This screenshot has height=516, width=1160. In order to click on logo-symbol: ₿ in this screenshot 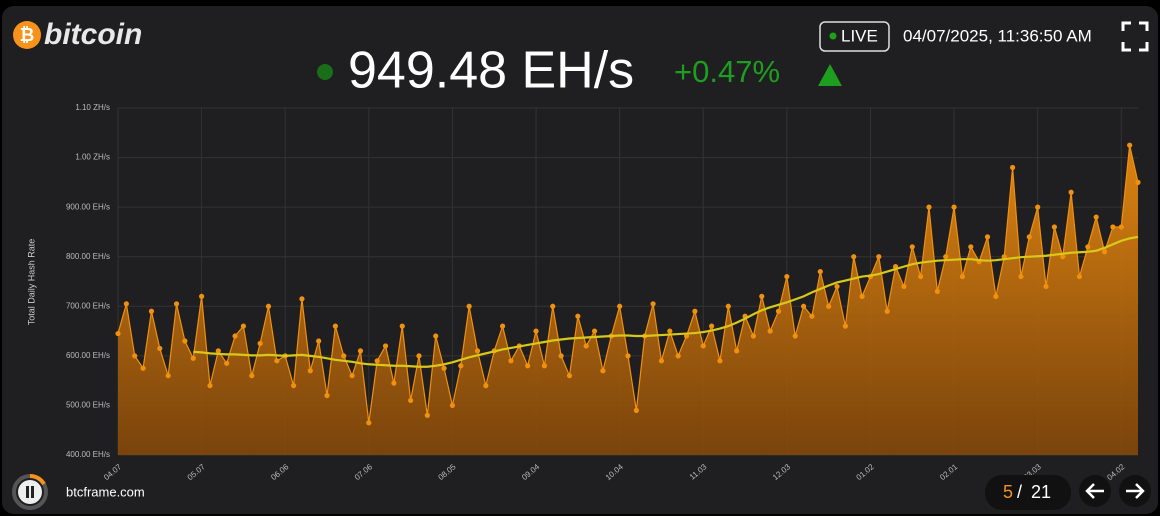, I will do `click(27, 35)`.